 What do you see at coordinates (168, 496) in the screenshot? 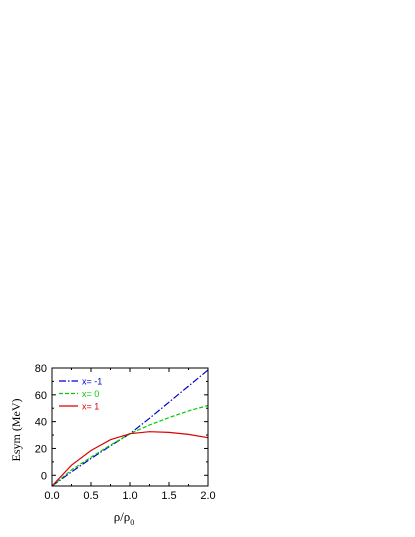
I see `x-tick-label: 1.5` at bounding box center [168, 496].